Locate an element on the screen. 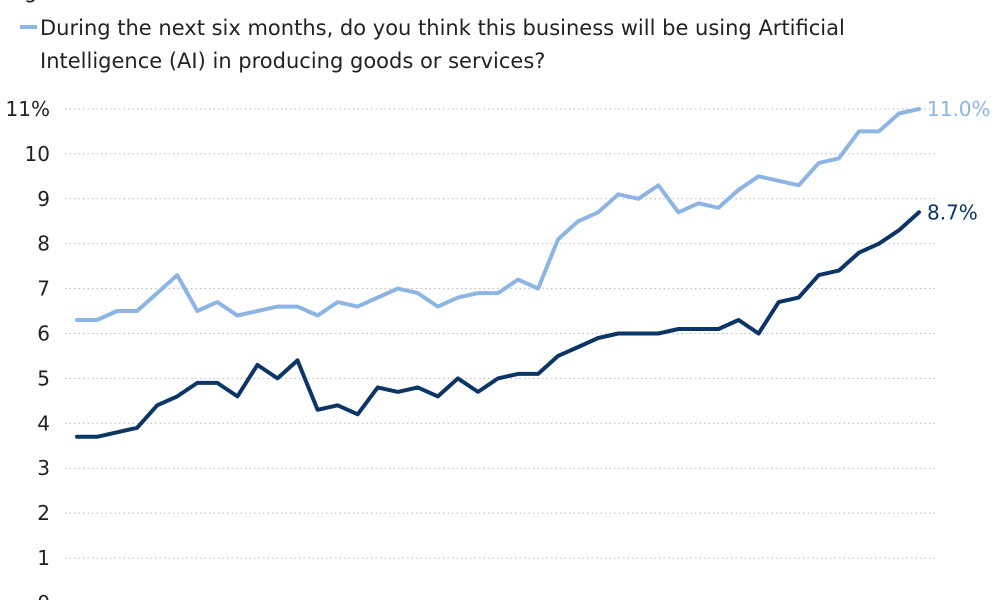 The width and height of the screenshot is (1000, 600). y-tick-label: 6 is located at coordinates (43, 334).